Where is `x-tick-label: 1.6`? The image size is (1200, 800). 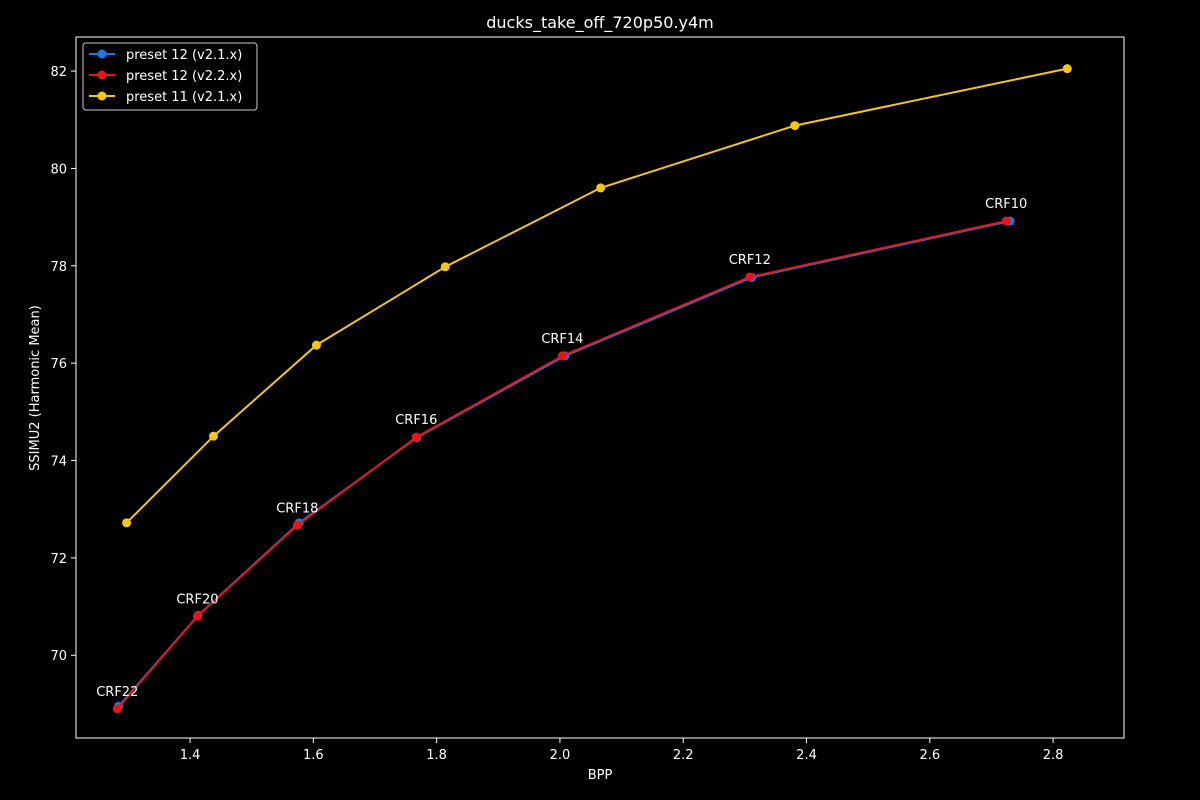
x-tick-label: 1.6 is located at coordinates (313, 755).